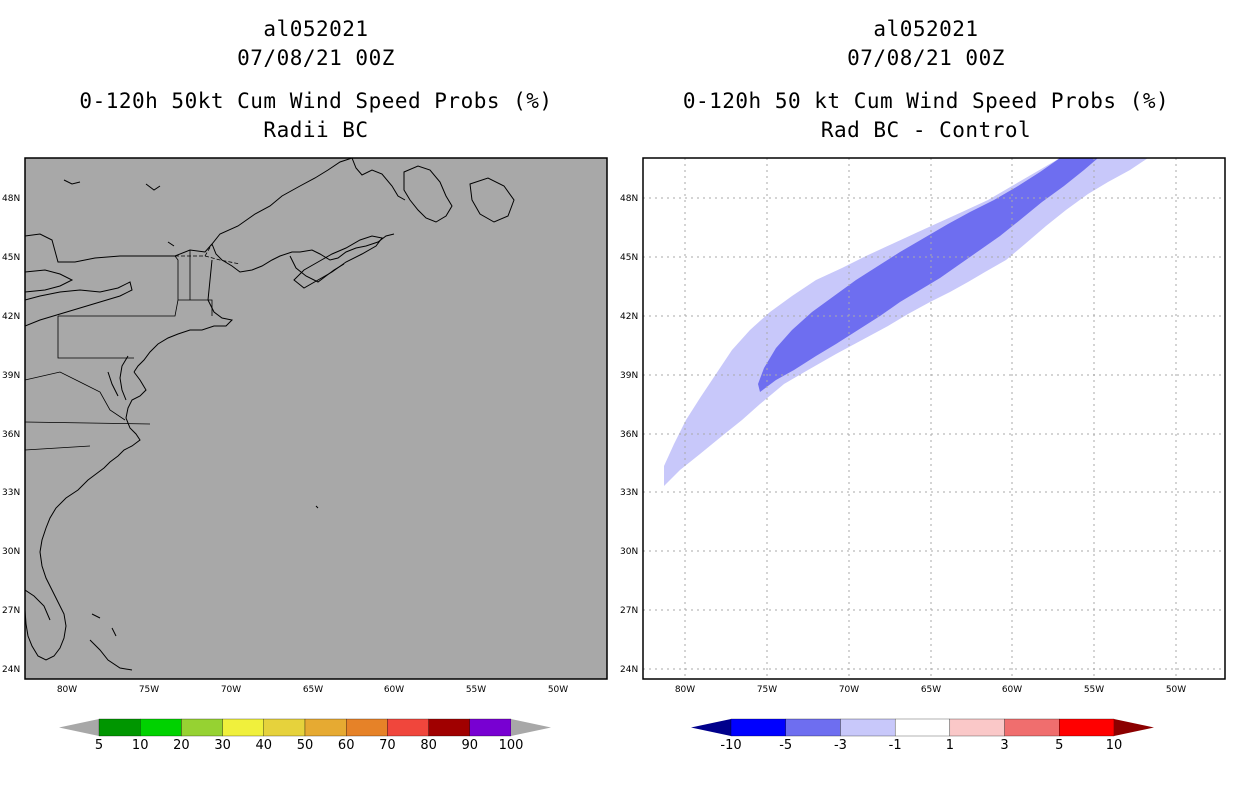 This screenshot has width=1236, height=800. What do you see at coordinates (316, 29) in the screenshot?
I see `left-title-storm: al052021` at bounding box center [316, 29].